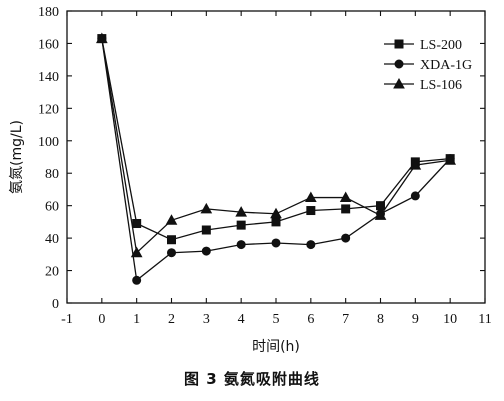  I want to click on y-tick-label: 140, so click(48, 77).